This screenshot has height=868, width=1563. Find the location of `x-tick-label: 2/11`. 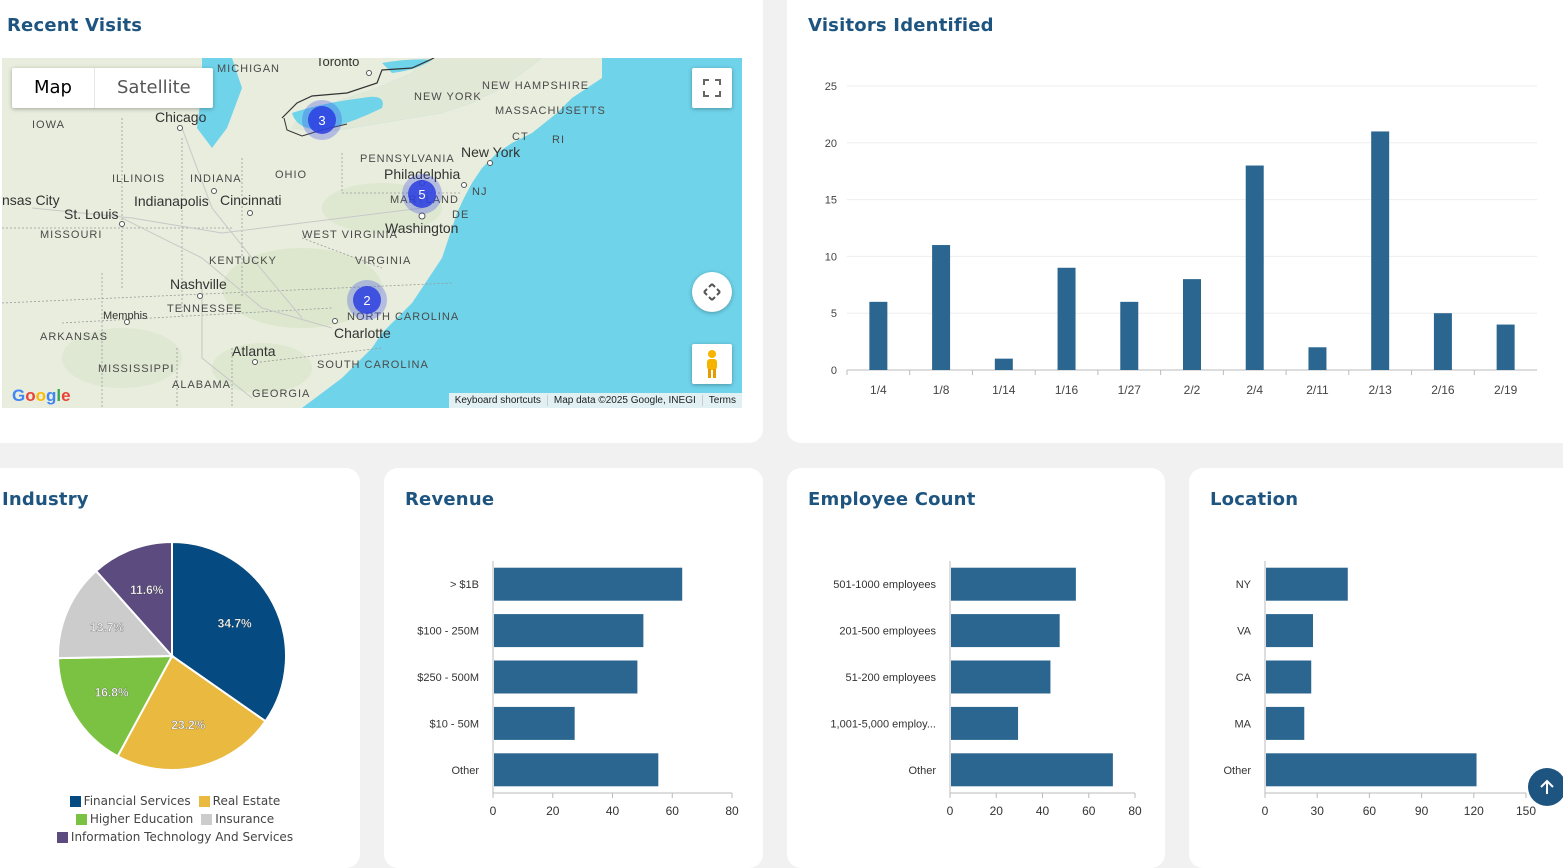

x-tick-label: 2/11 is located at coordinates (1317, 390).